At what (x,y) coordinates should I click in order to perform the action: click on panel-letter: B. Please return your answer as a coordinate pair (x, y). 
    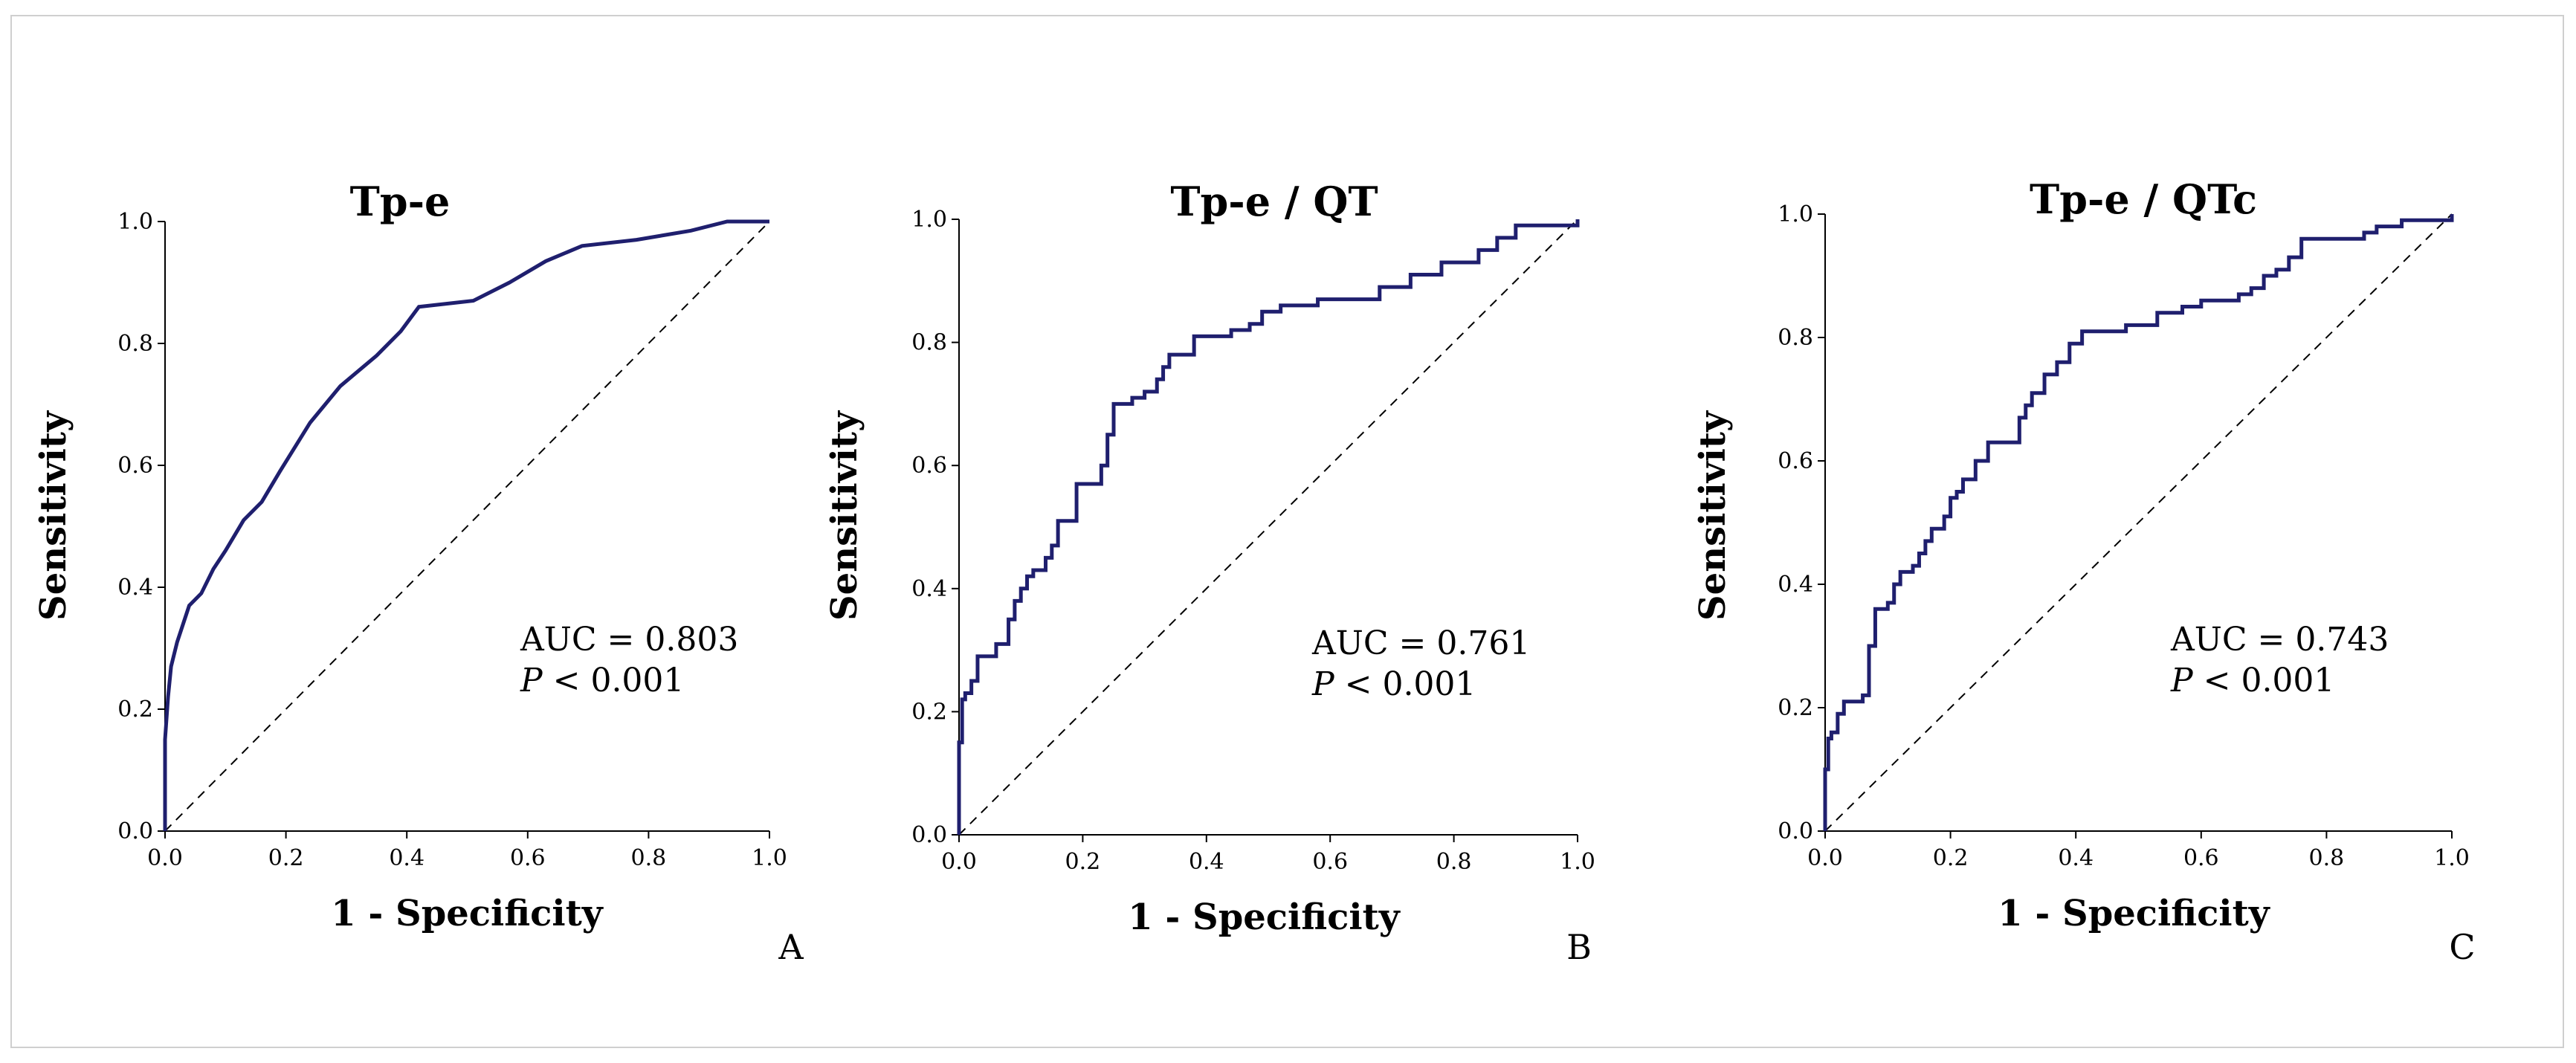
    Looking at the image, I should click on (1579, 947).